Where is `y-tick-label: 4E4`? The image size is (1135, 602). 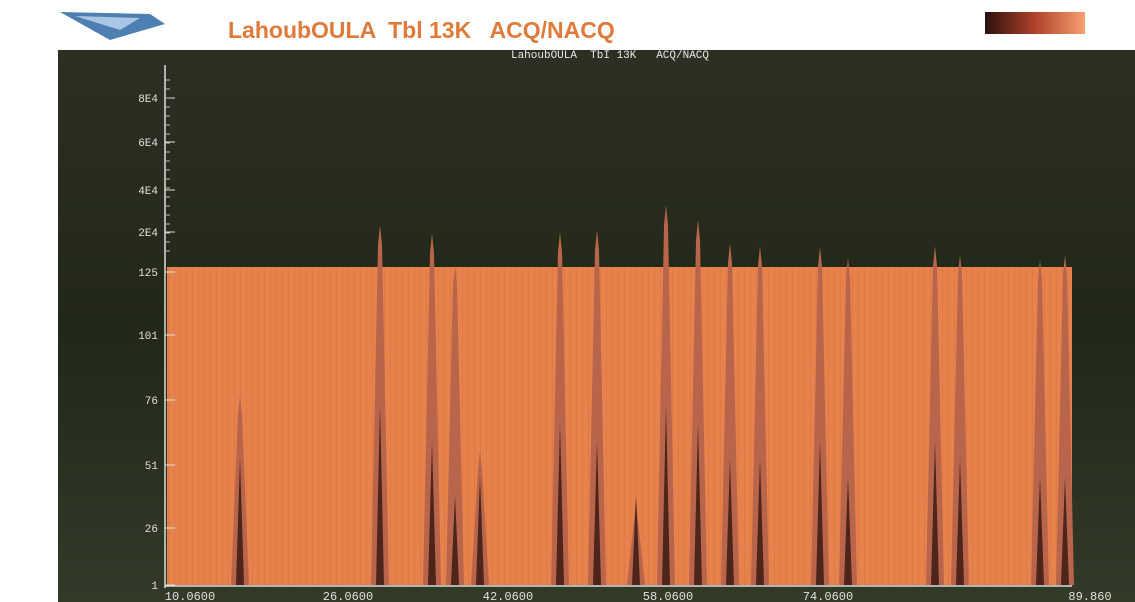
y-tick-label: 4E4 is located at coordinates (148, 192).